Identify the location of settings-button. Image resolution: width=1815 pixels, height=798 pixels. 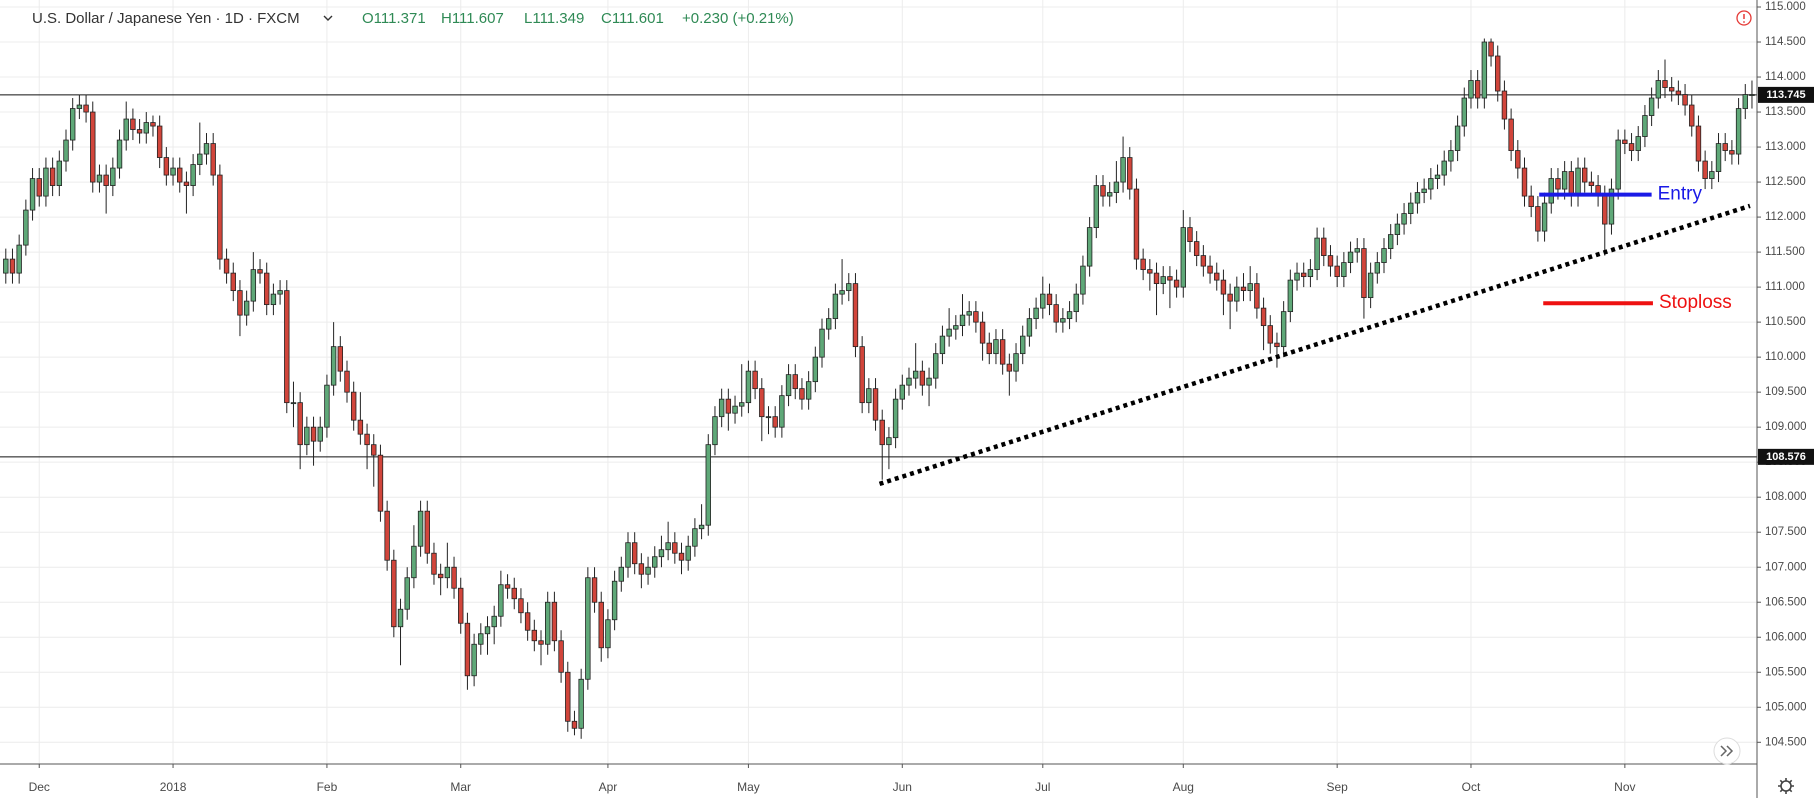
(1786, 786).